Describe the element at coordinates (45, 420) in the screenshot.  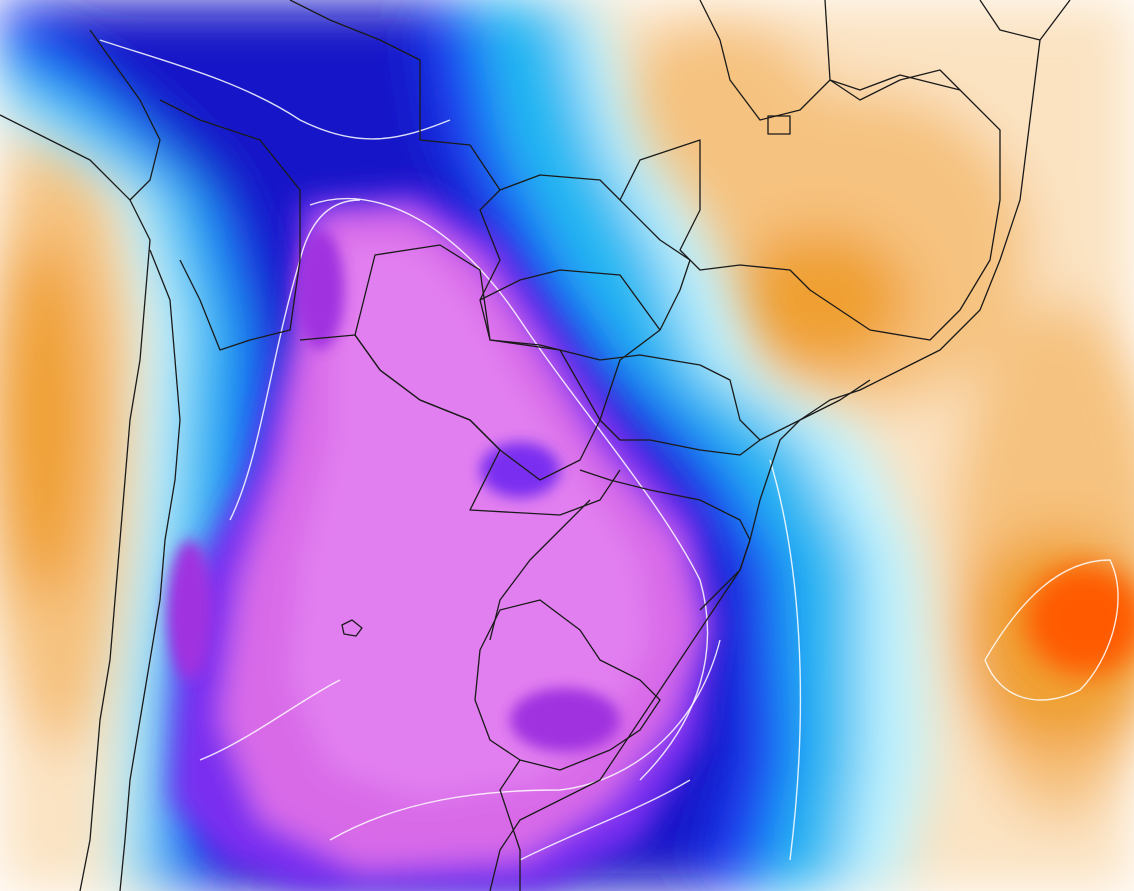
I see `warm-patch-pacific-core` at that location.